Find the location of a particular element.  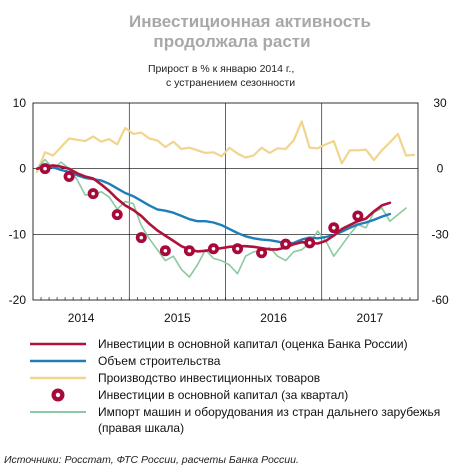

y-right-tick-label: 30 is located at coordinates (440, 103).